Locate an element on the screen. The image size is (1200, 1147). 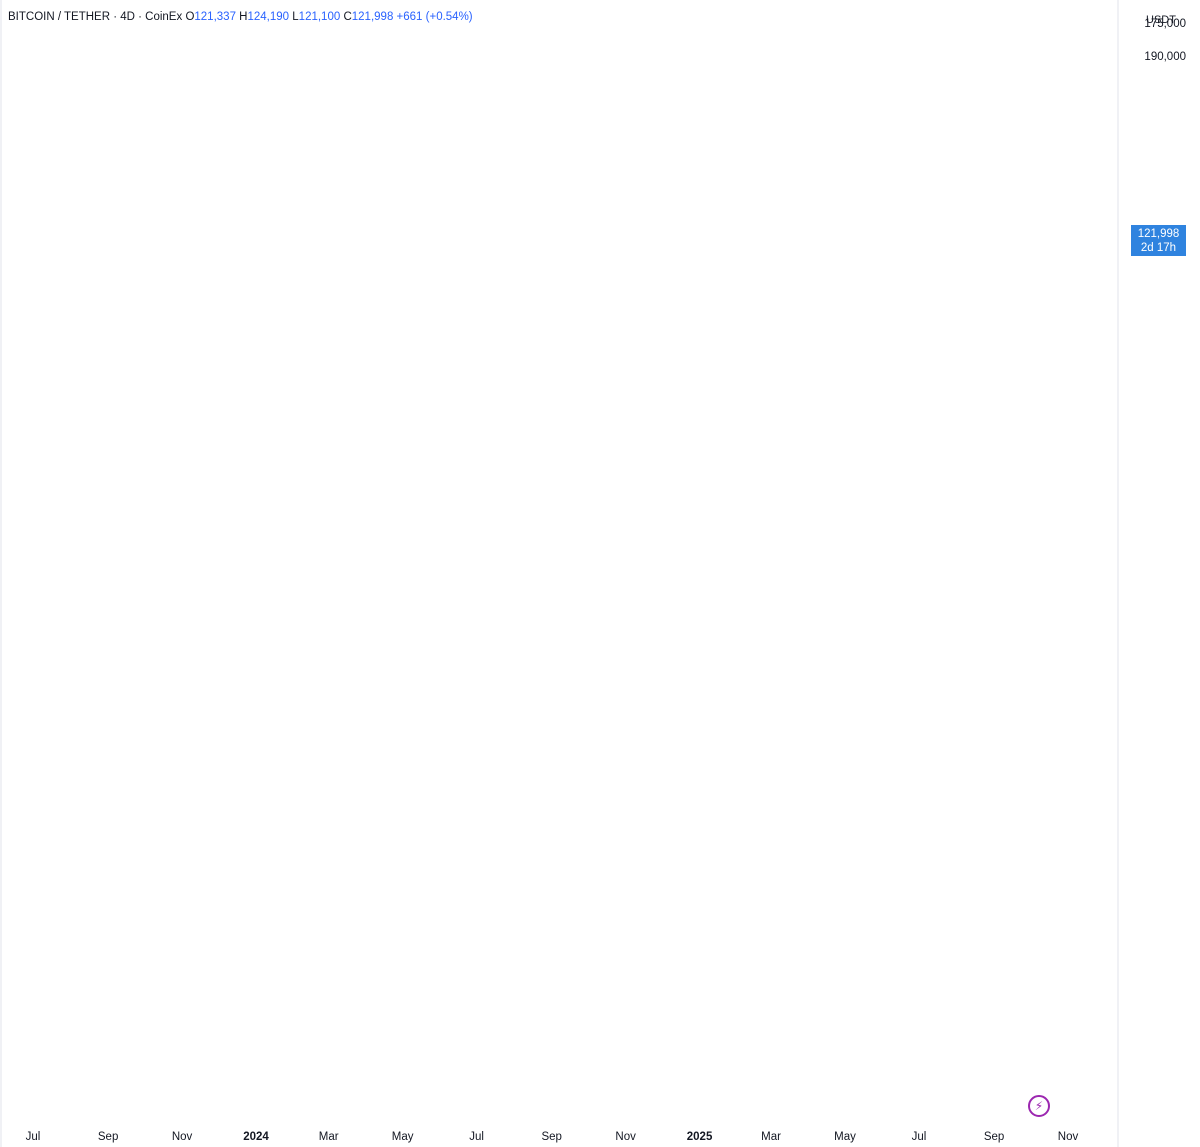
last-price-badge: 121,998 2d 17h is located at coordinates (1158, 240).